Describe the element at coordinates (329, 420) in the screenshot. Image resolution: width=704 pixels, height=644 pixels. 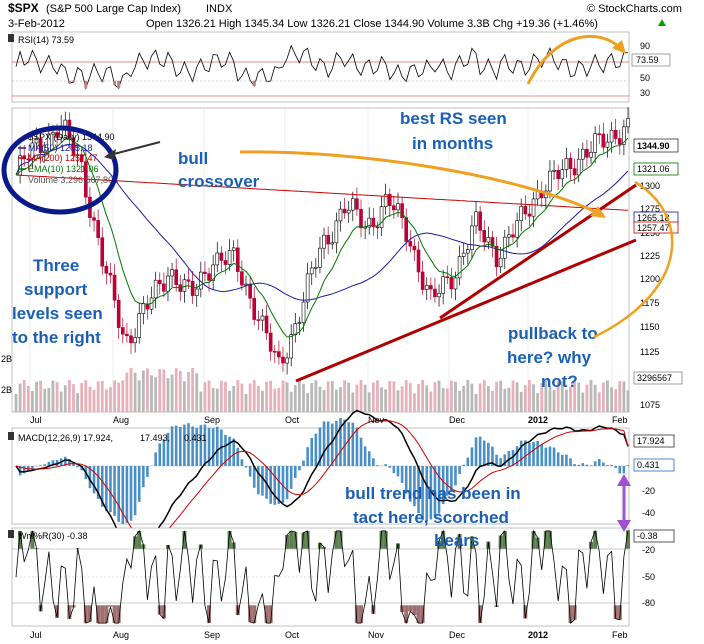
I see `x-axis-labels-price: Jul Aug Sep Oct Nov Dec 2012 Feb` at that location.